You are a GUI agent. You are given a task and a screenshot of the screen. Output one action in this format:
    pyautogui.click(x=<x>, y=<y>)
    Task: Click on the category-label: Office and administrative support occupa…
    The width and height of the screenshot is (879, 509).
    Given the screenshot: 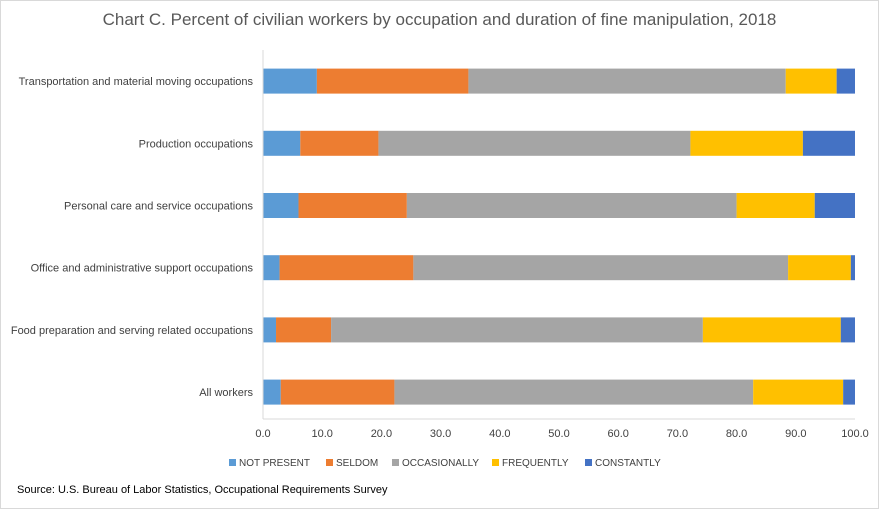 What is the action you would take?
    pyautogui.click(x=142, y=269)
    